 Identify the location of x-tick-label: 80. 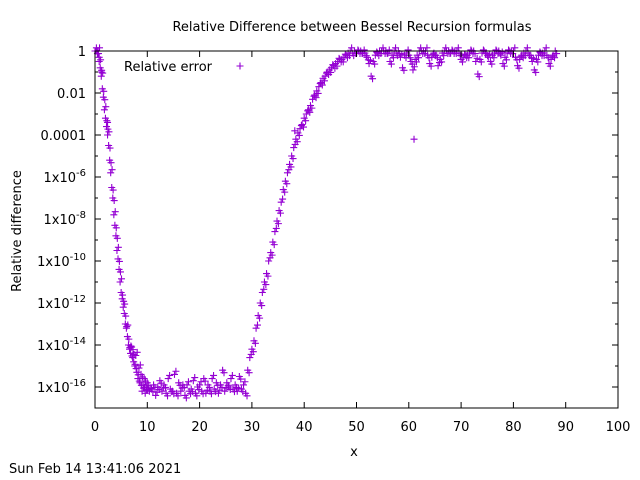
(513, 427).